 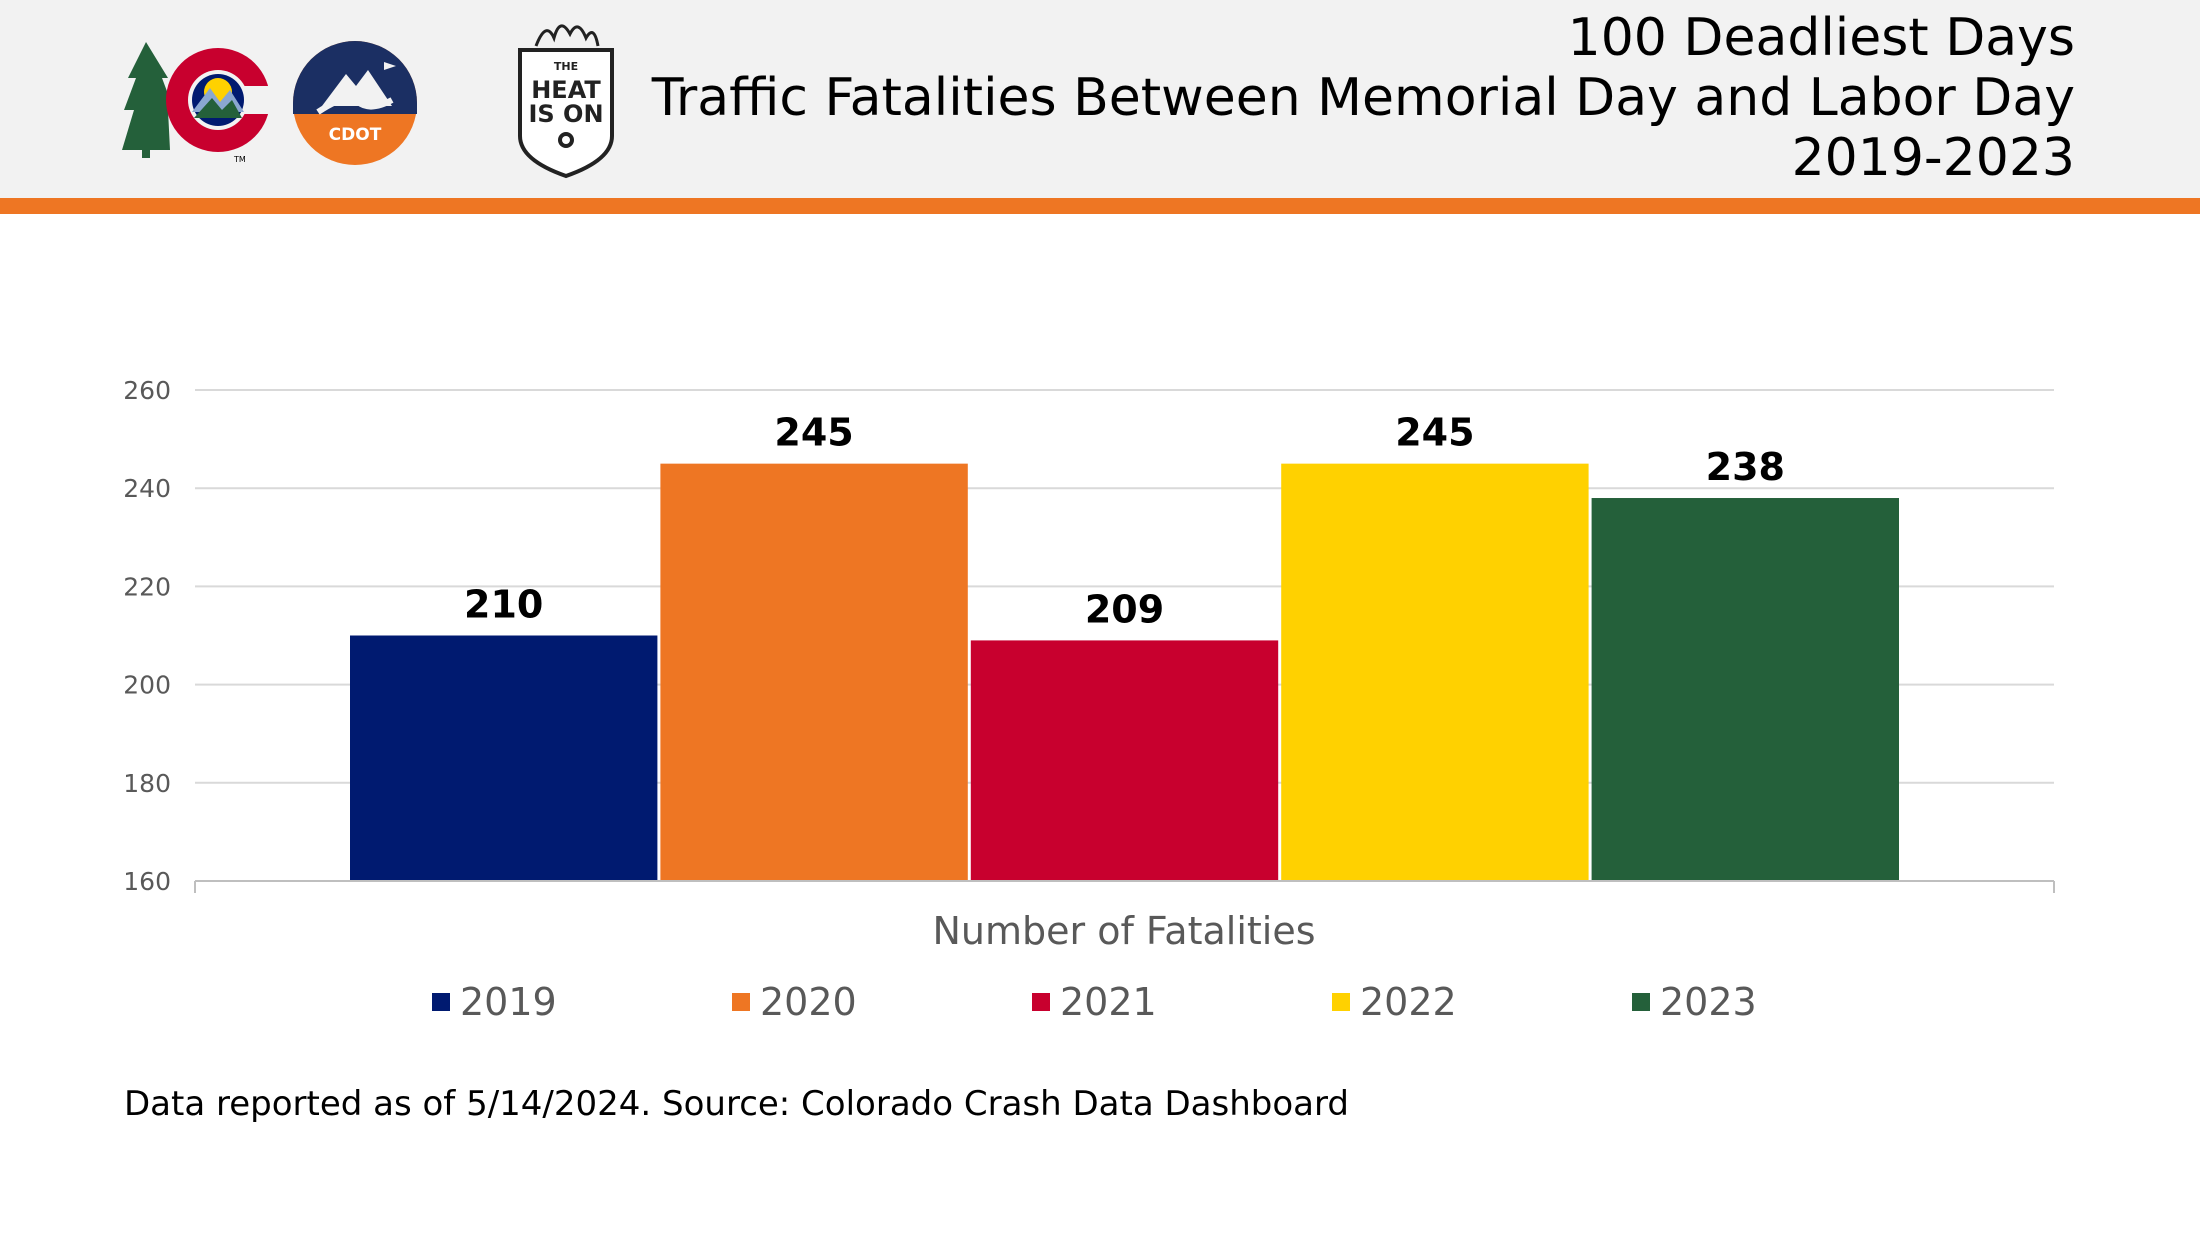 What do you see at coordinates (813, 433) in the screenshot?
I see `data-label-2020: 245` at bounding box center [813, 433].